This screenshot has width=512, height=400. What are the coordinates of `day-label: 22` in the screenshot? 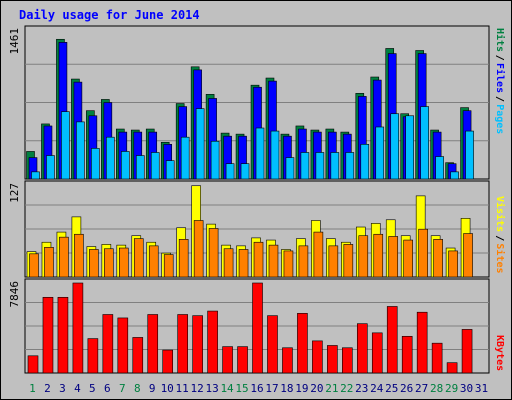 It's located at (346, 388).